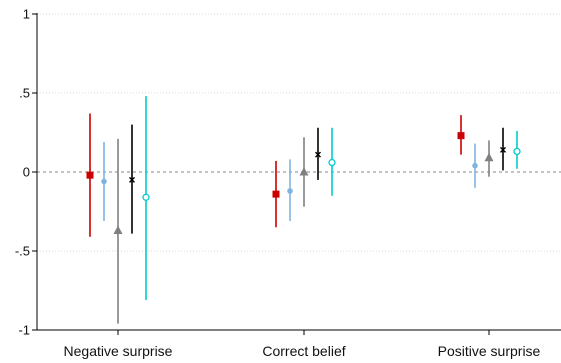 This screenshot has height=363, width=561. I want to click on marker-s0-g1, so click(276, 194).